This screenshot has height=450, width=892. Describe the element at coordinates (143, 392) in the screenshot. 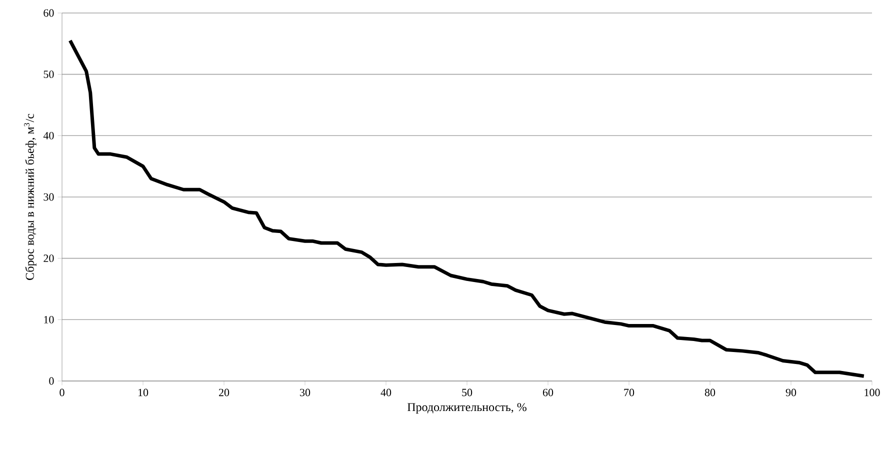

I see `x-tick-label: 10` at that location.